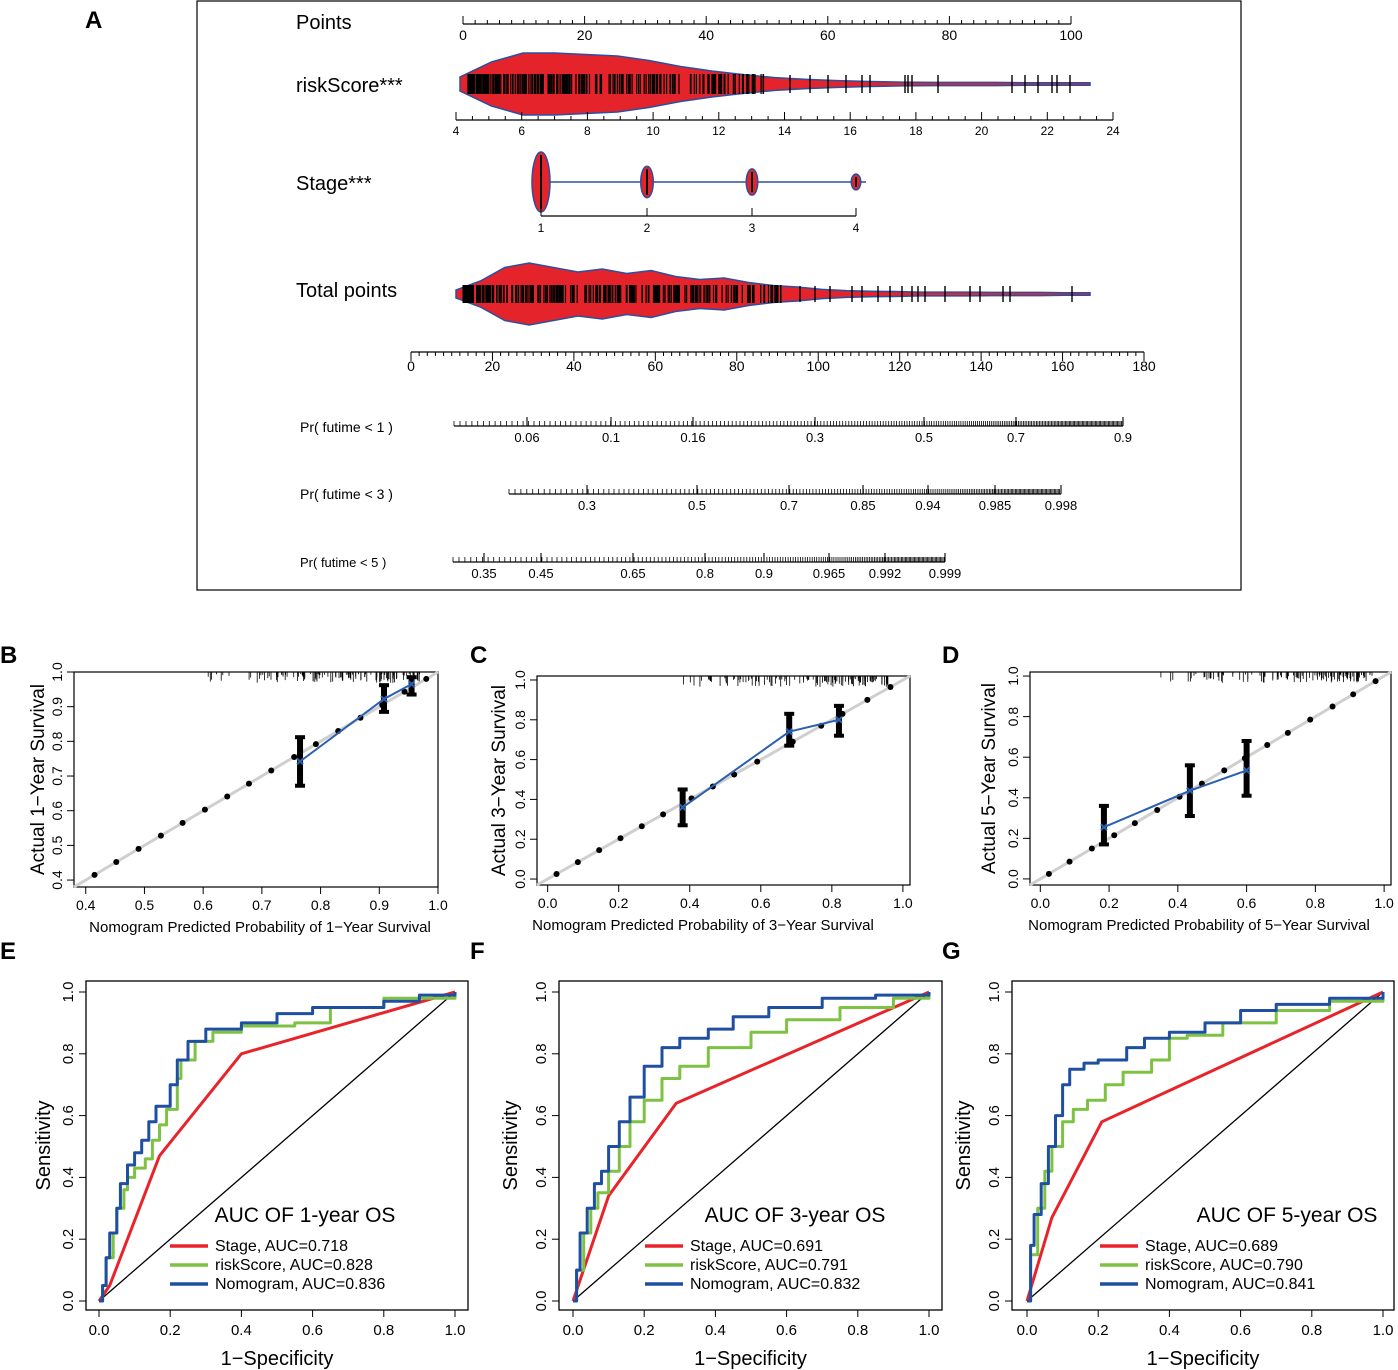 The image size is (1398, 1370). What do you see at coordinates (789, 732) in the screenshot?
I see `cal-C-calibration-marker` at bounding box center [789, 732].